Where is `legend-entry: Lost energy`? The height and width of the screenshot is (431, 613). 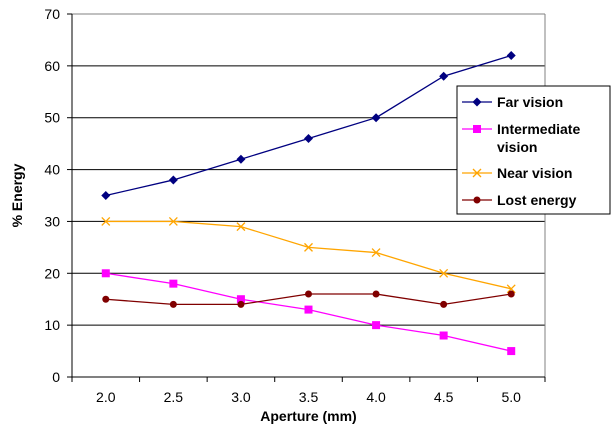
legend-entry: Lost energy is located at coordinates (519, 200).